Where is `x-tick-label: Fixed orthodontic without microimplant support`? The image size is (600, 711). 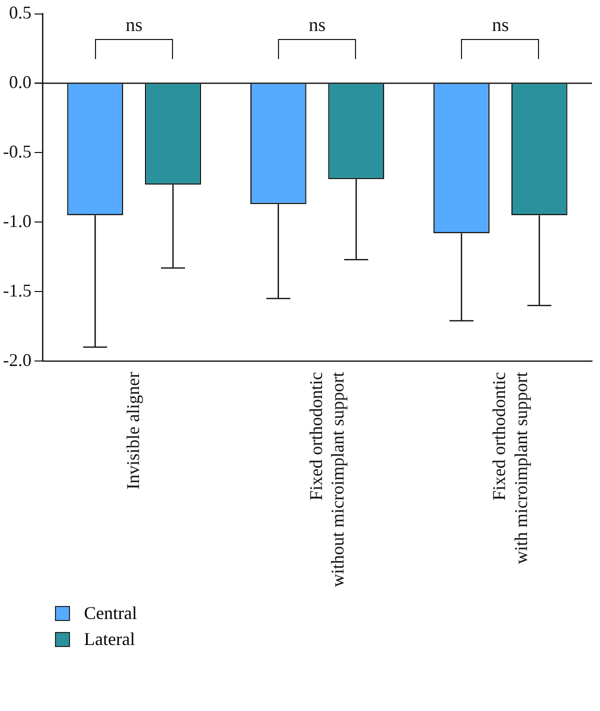
x-tick-label: Fixed orthodontic without microimplant support is located at coordinates (327, 480).